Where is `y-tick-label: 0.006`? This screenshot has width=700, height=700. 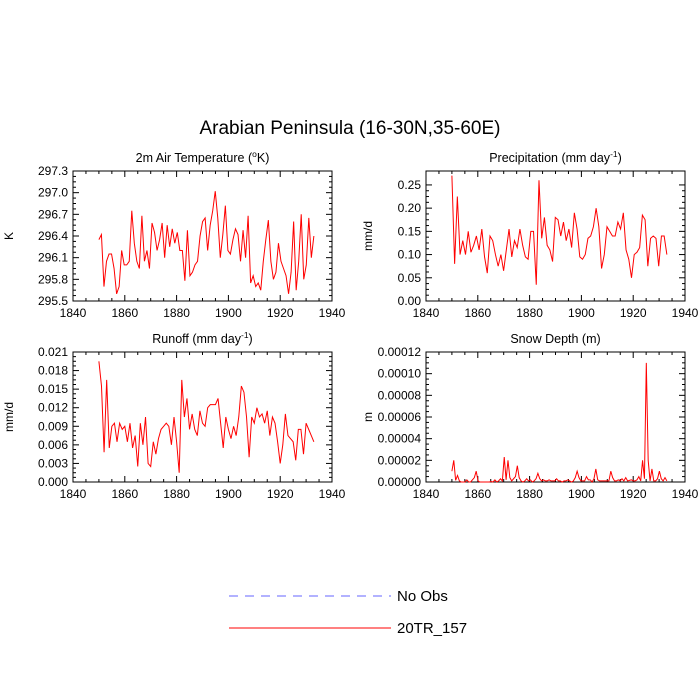
y-tick-label: 0.006 is located at coordinates (53, 445).